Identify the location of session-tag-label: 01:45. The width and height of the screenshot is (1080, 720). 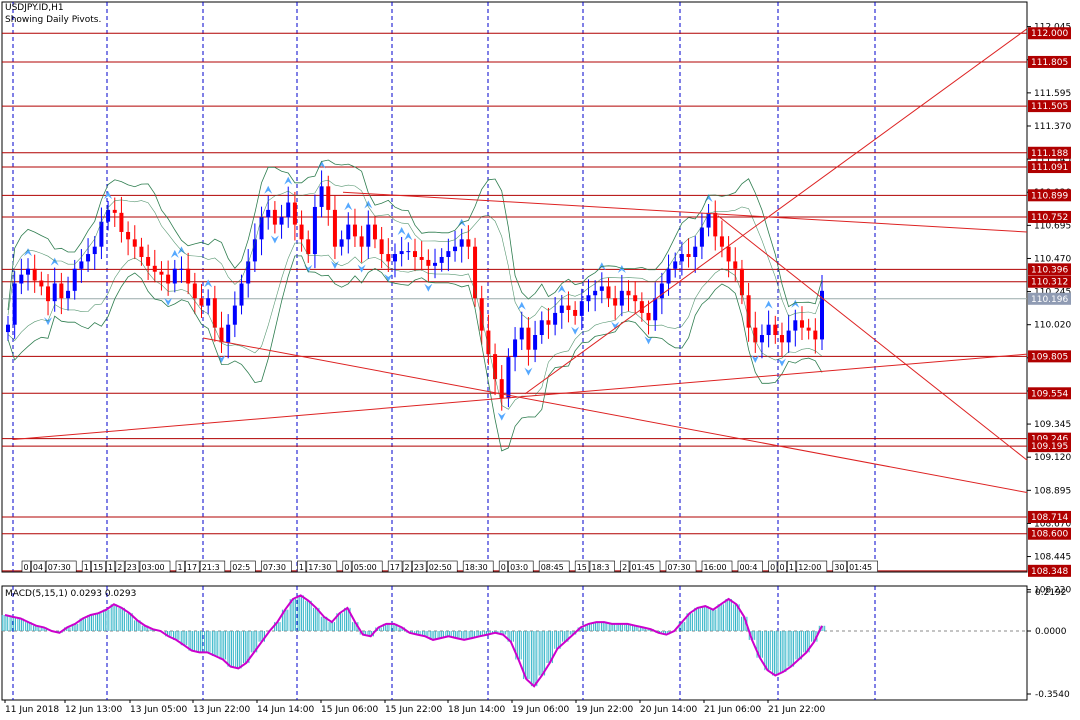
(860, 567).